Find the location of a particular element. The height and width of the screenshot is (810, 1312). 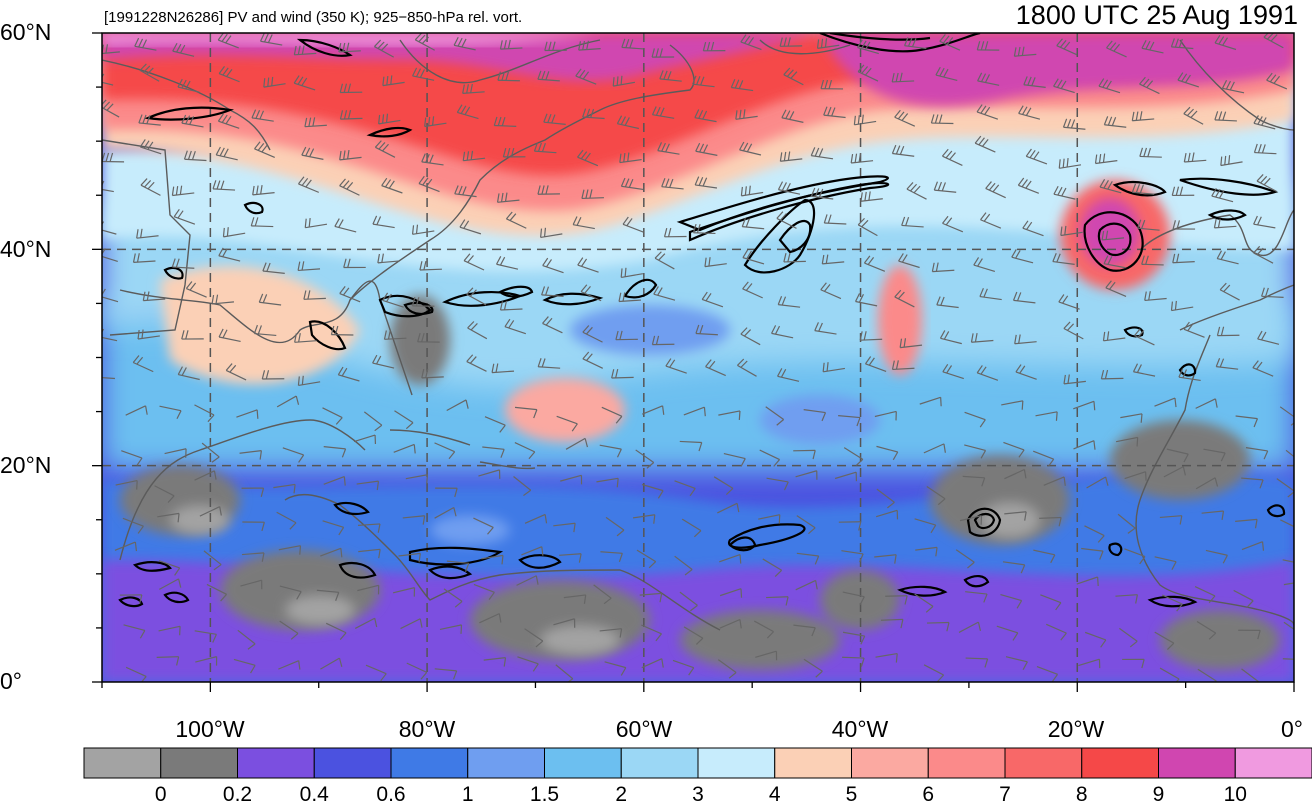

colorbar-label: 10 is located at coordinates (1235, 794).